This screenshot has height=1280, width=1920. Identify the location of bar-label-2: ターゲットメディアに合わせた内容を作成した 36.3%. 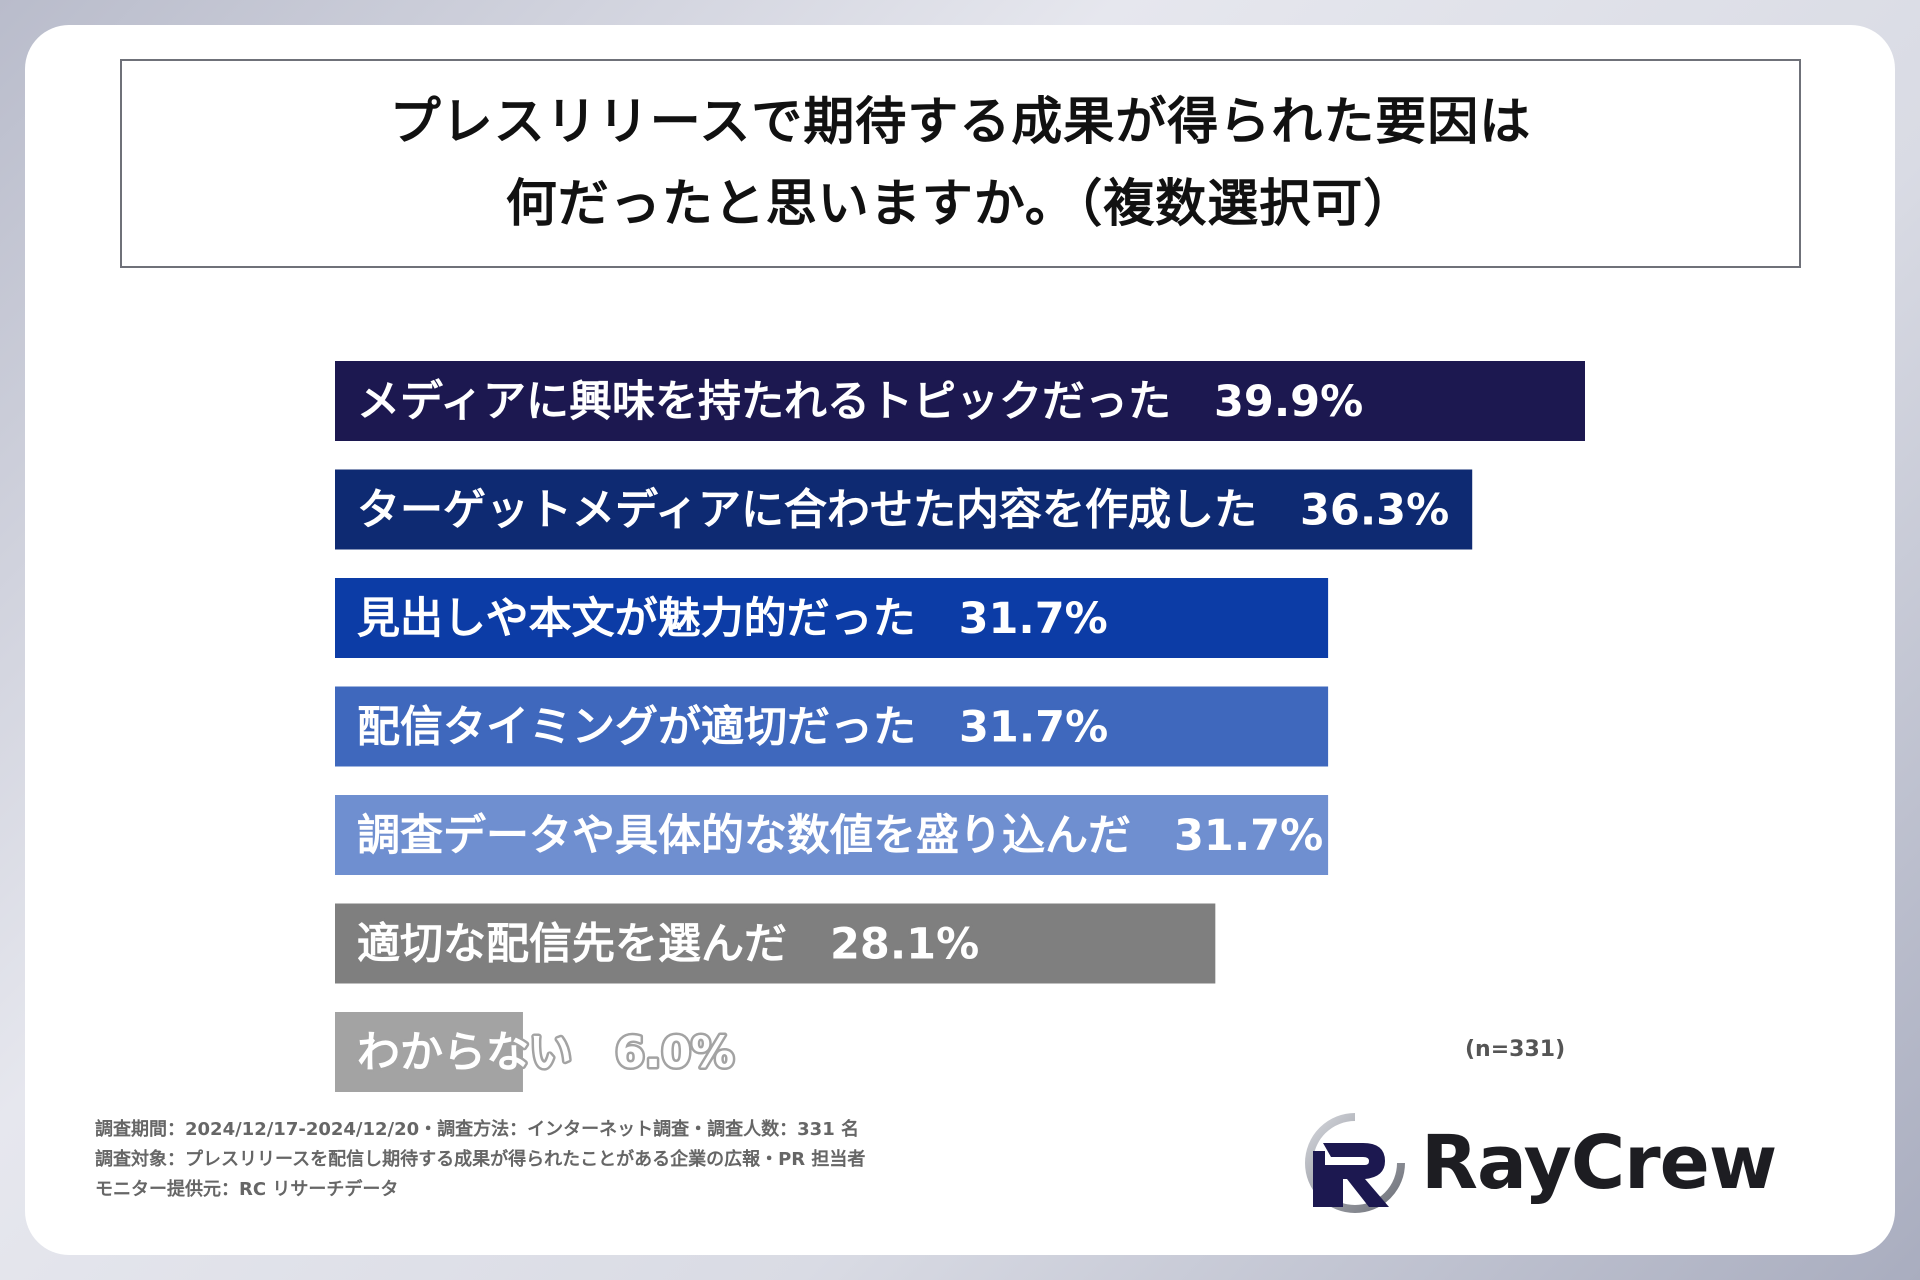
(903, 511).